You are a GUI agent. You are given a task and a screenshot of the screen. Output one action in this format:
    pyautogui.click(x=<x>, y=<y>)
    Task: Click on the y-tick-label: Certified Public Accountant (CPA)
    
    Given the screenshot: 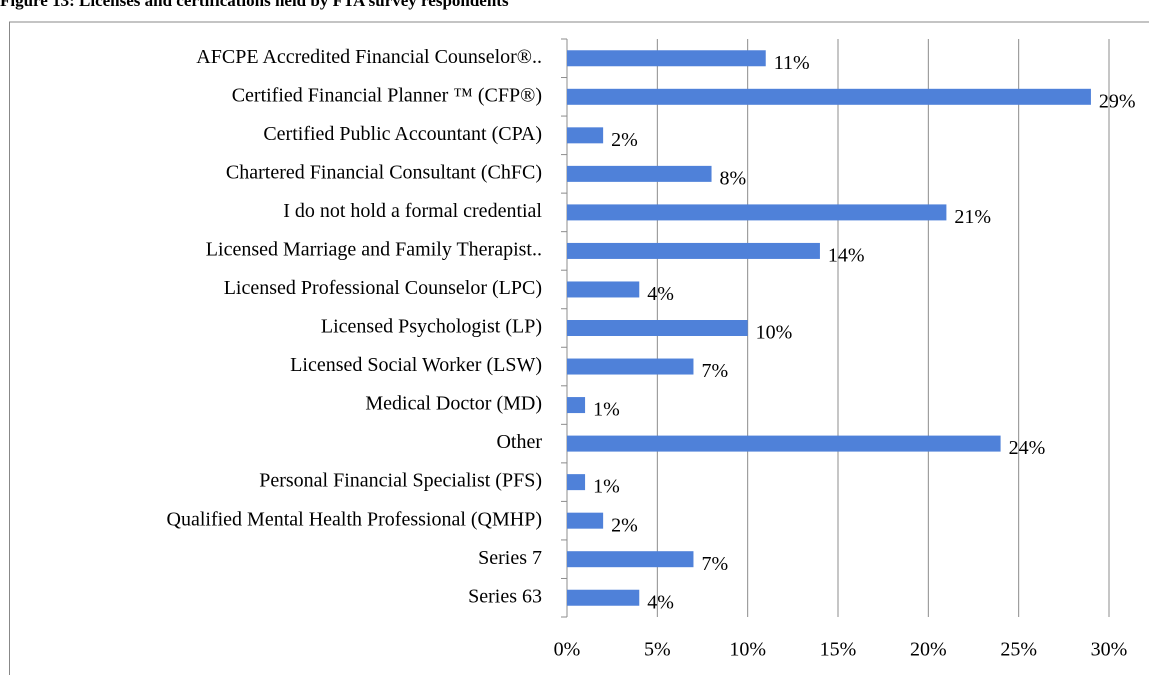 What is the action you would take?
    pyautogui.click(x=402, y=134)
    